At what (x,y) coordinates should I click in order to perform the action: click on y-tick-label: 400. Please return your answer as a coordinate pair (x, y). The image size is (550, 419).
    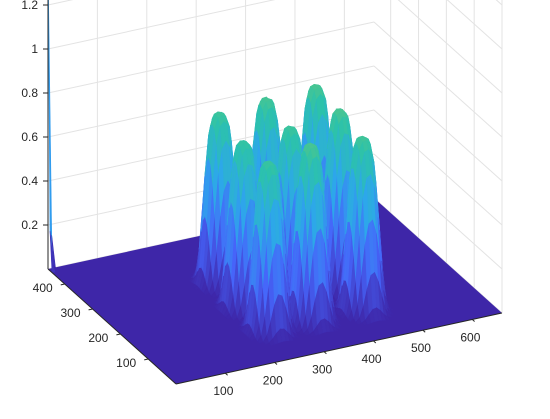
    Looking at the image, I should click on (43, 288).